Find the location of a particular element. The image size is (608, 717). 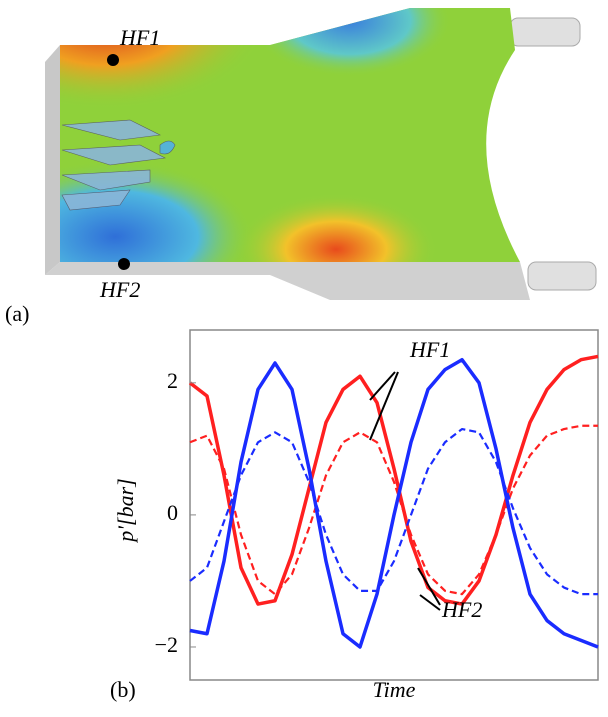

x-axis-label: Time is located at coordinates (394, 689).